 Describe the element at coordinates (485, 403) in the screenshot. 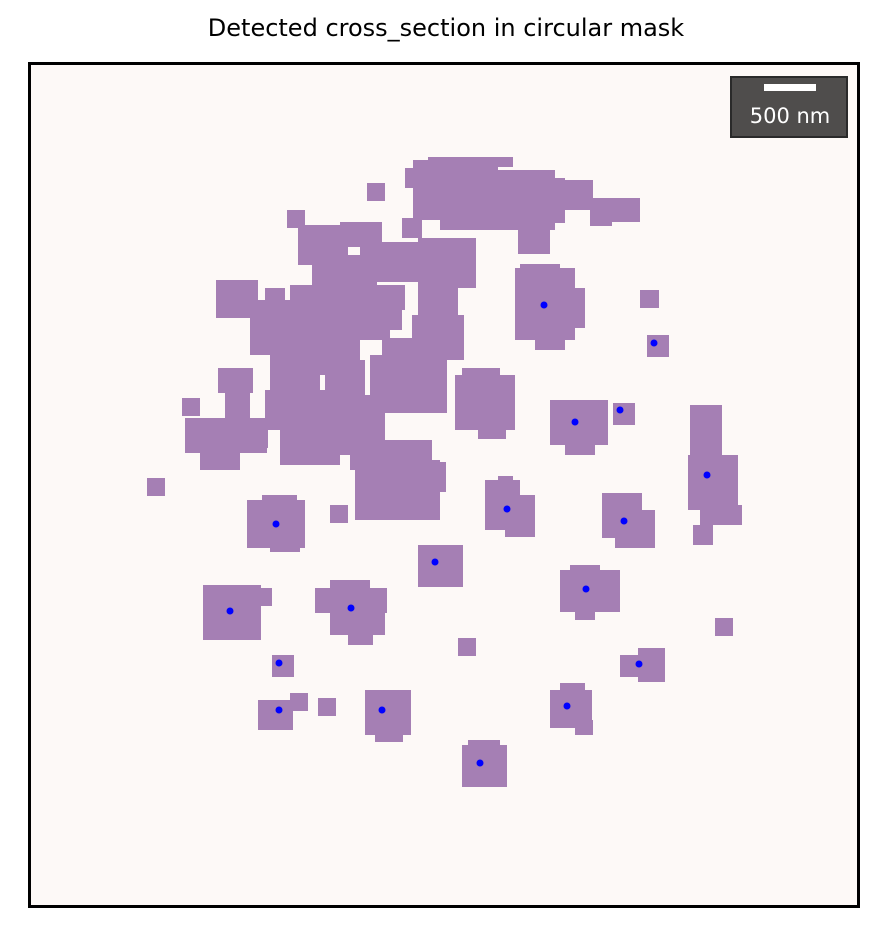

I see `region-middle-blob` at that location.